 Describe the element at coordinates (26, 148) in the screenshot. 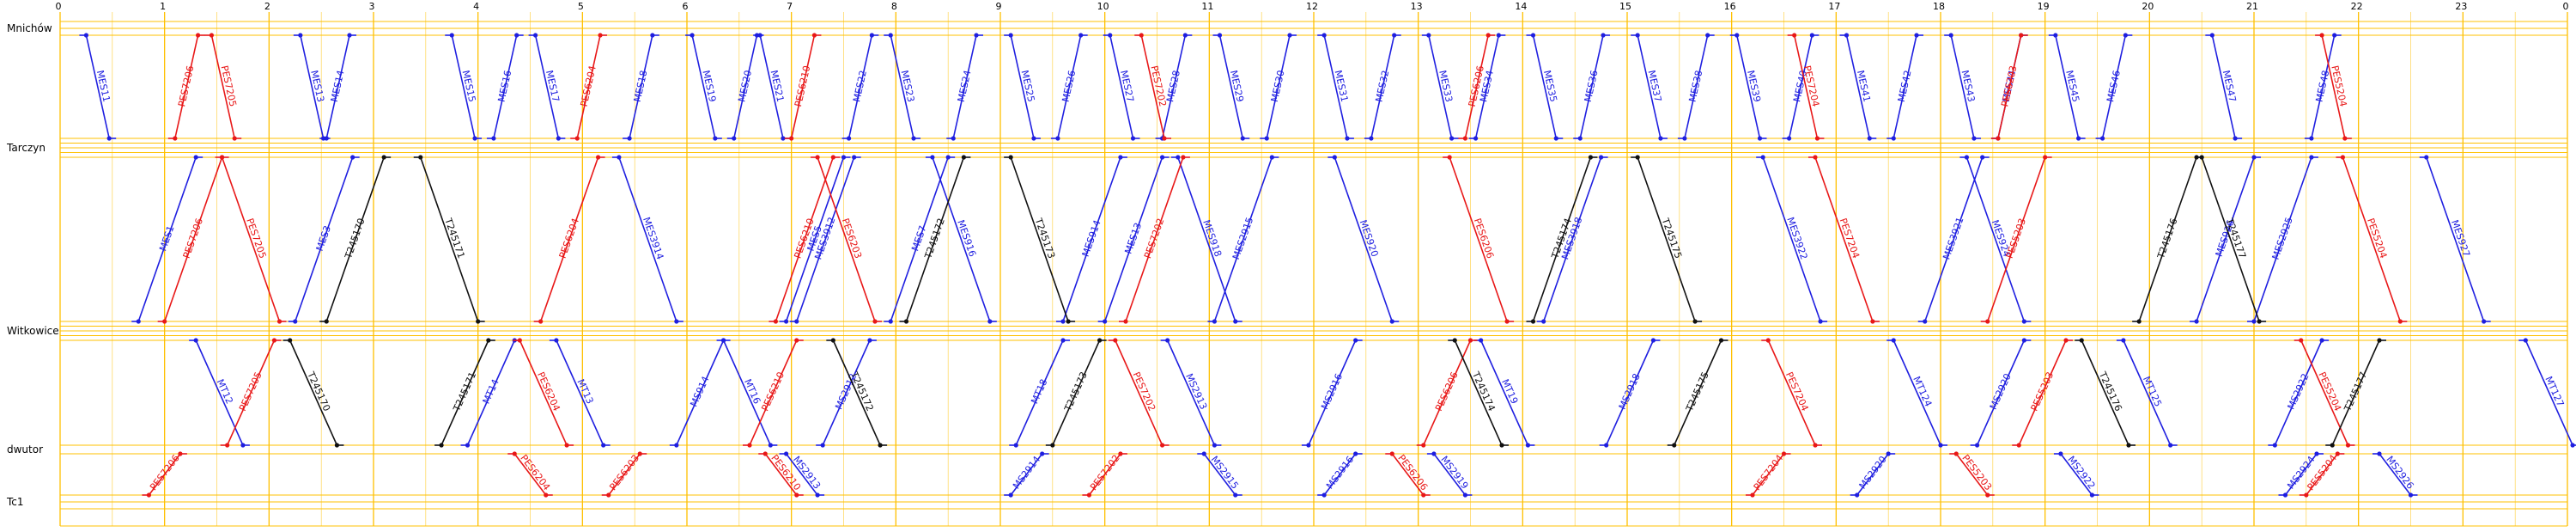

I see `station-label: Tarczyn` at that location.